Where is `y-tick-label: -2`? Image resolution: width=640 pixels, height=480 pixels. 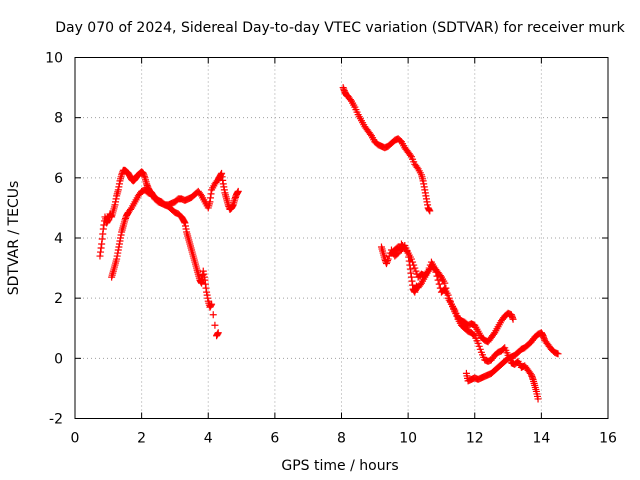
y-tick-label: -2 is located at coordinates (56, 420).